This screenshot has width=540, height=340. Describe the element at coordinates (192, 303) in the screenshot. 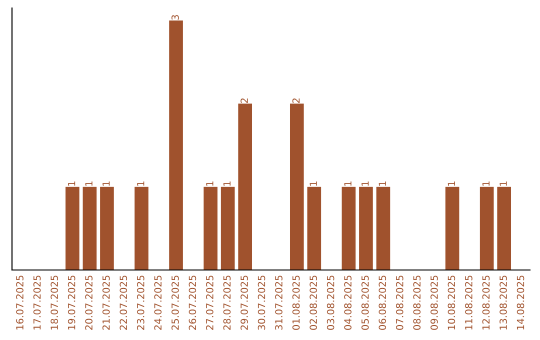

I see `x-tick-label: 26.07.2025` at that location.